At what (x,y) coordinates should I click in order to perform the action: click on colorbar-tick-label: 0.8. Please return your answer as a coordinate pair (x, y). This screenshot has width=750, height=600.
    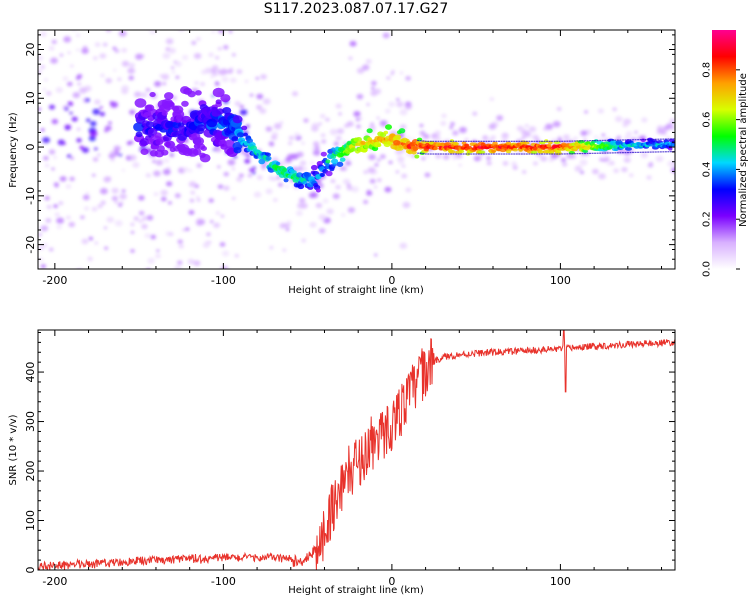
    Looking at the image, I should click on (707, 70).